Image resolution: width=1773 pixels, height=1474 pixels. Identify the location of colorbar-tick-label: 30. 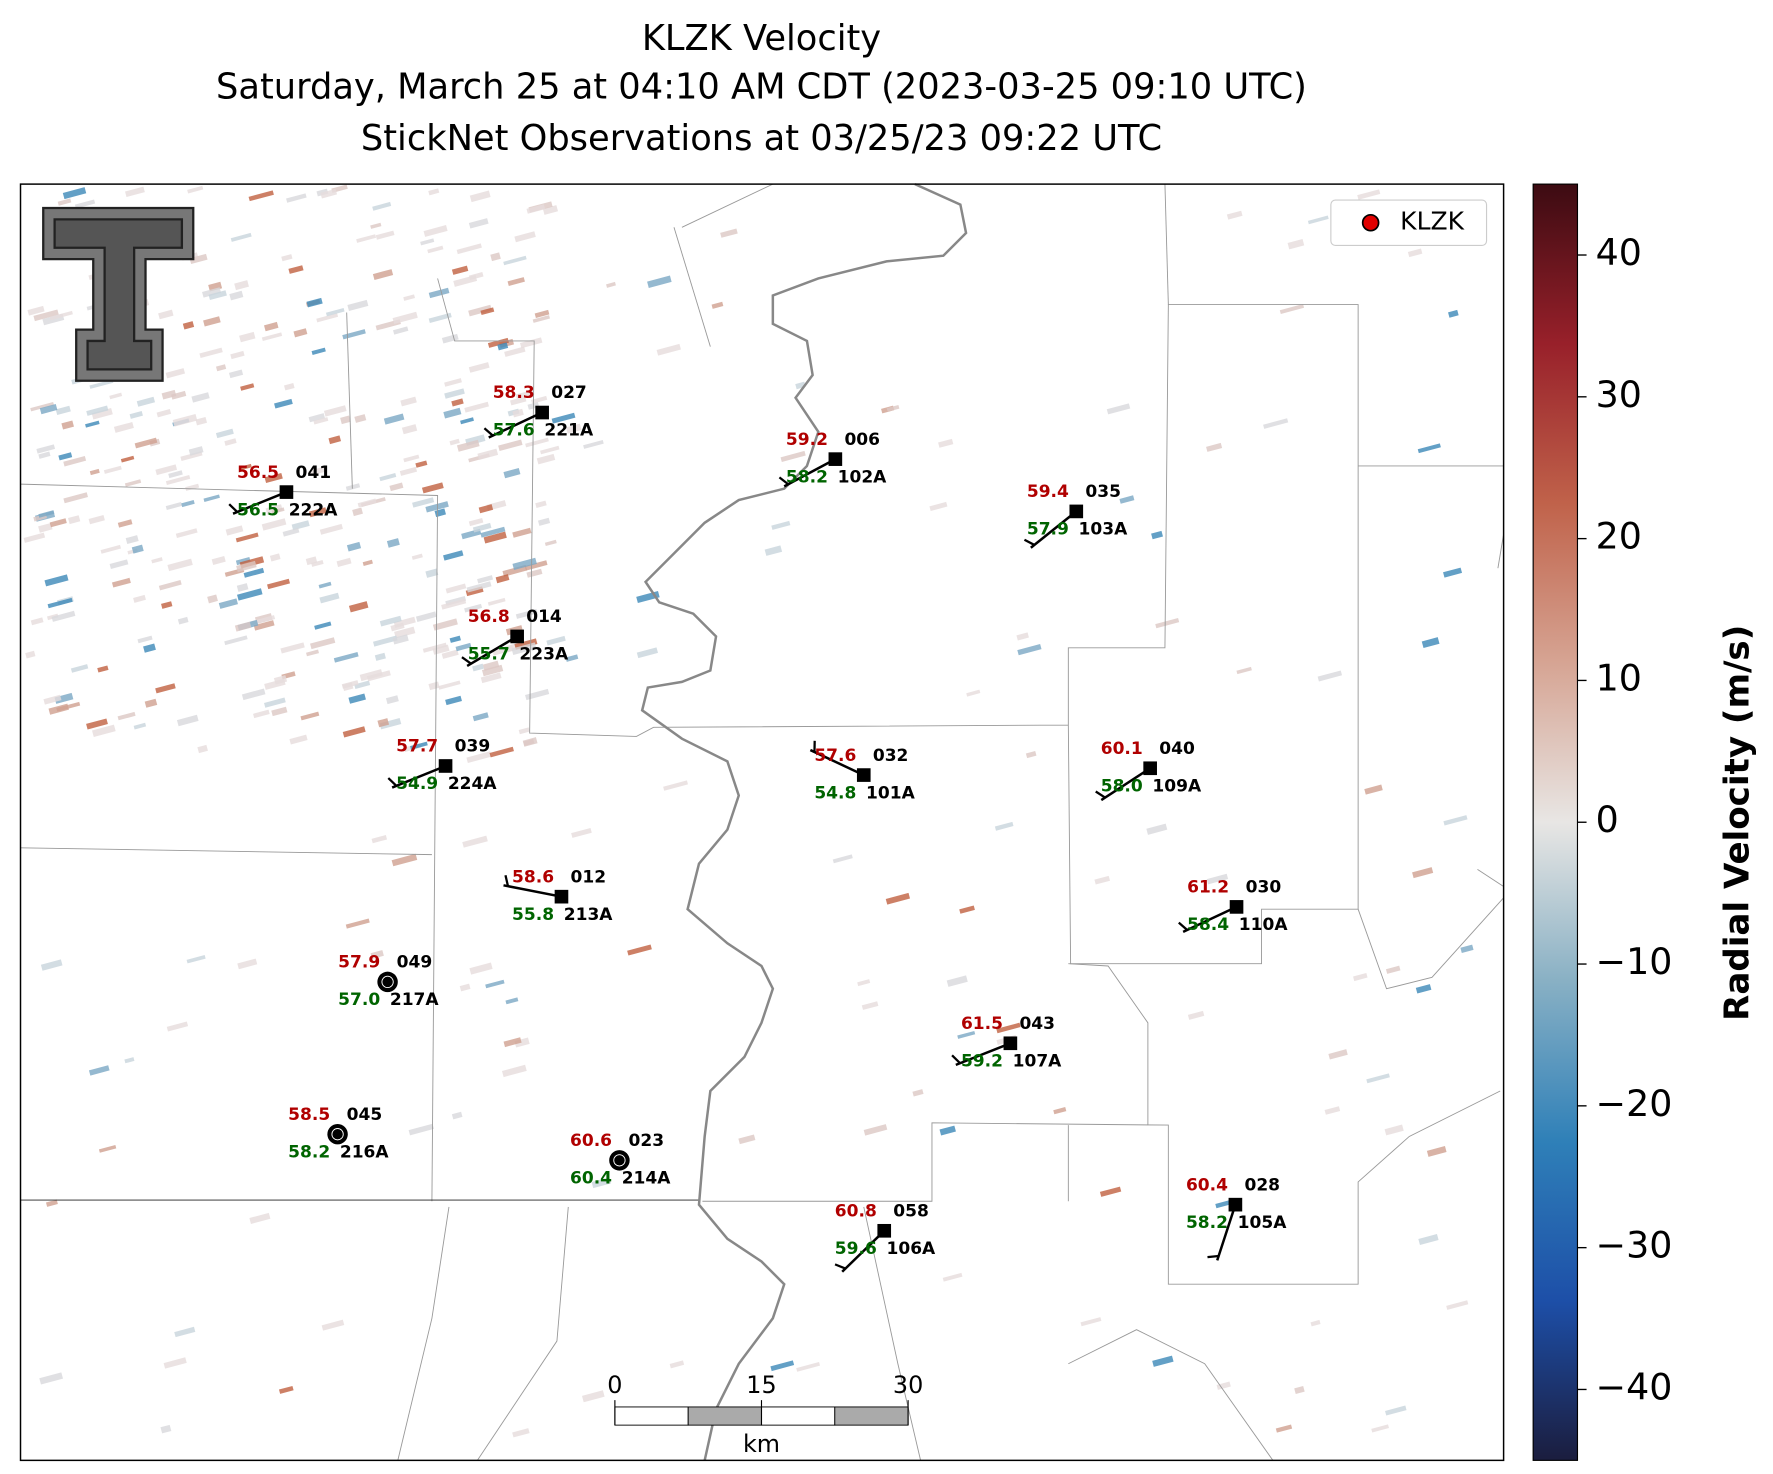
(1619, 394).